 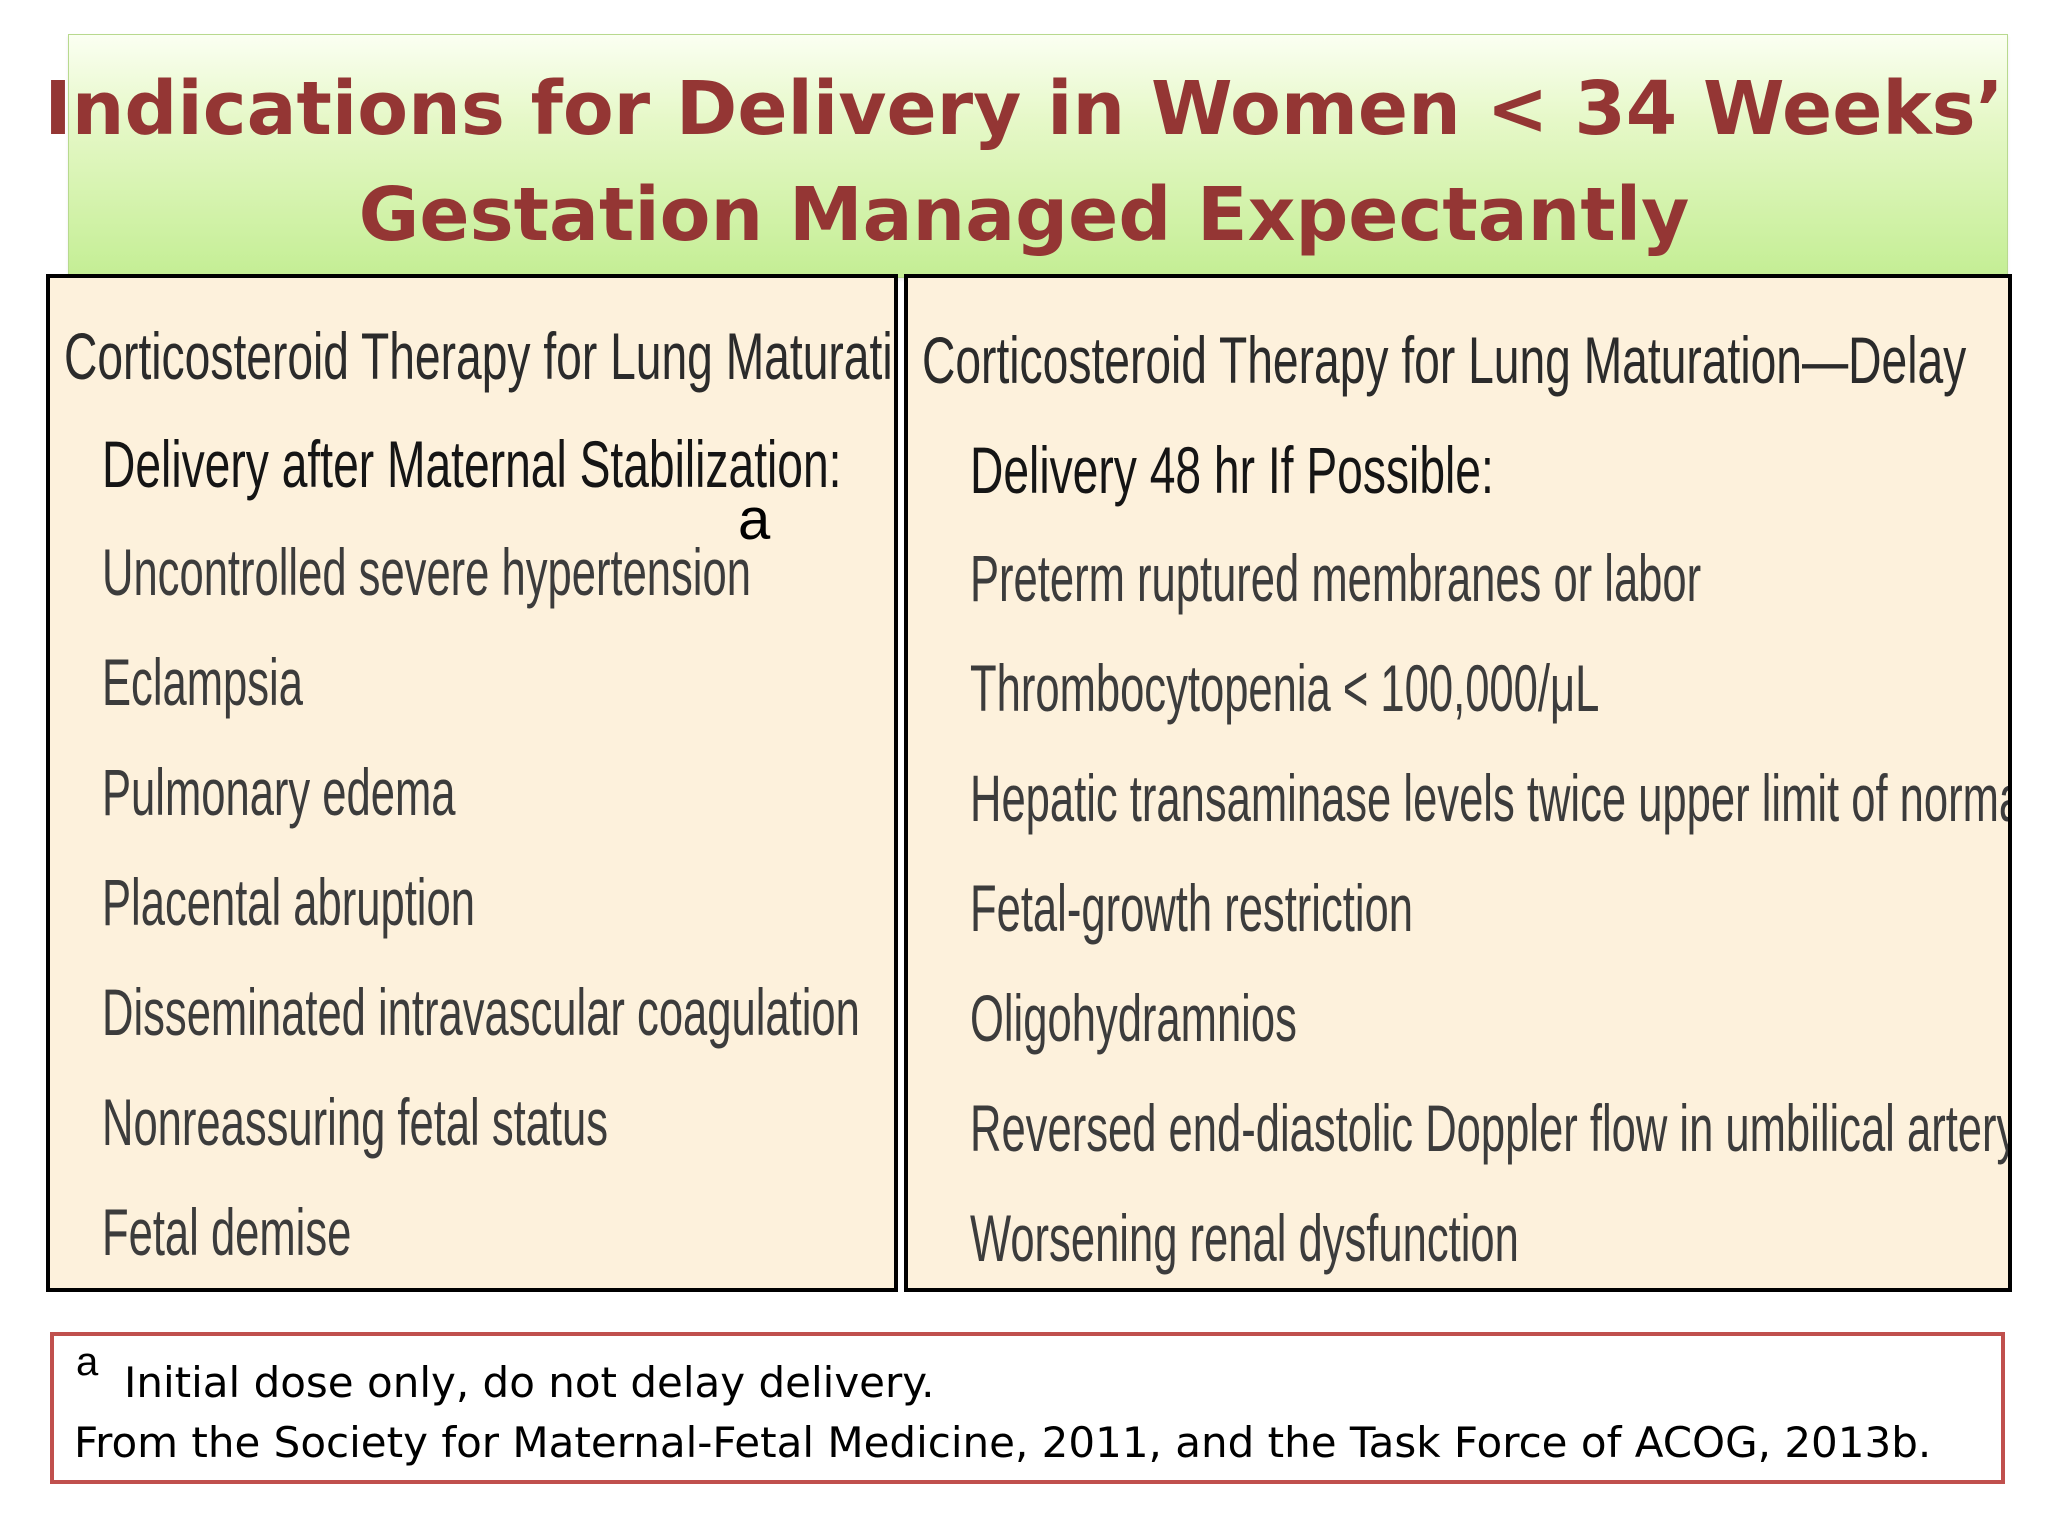 What do you see at coordinates (355, 1122) in the screenshot?
I see `left-item-5: Nonreassuring fetal status` at bounding box center [355, 1122].